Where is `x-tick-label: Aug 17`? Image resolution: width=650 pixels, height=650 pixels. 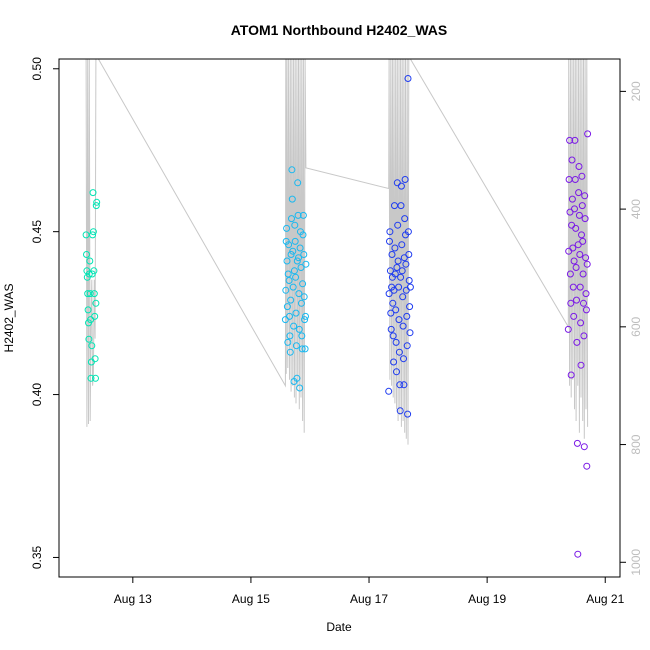 x-tick-label: Aug 17 is located at coordinates (369, 599).